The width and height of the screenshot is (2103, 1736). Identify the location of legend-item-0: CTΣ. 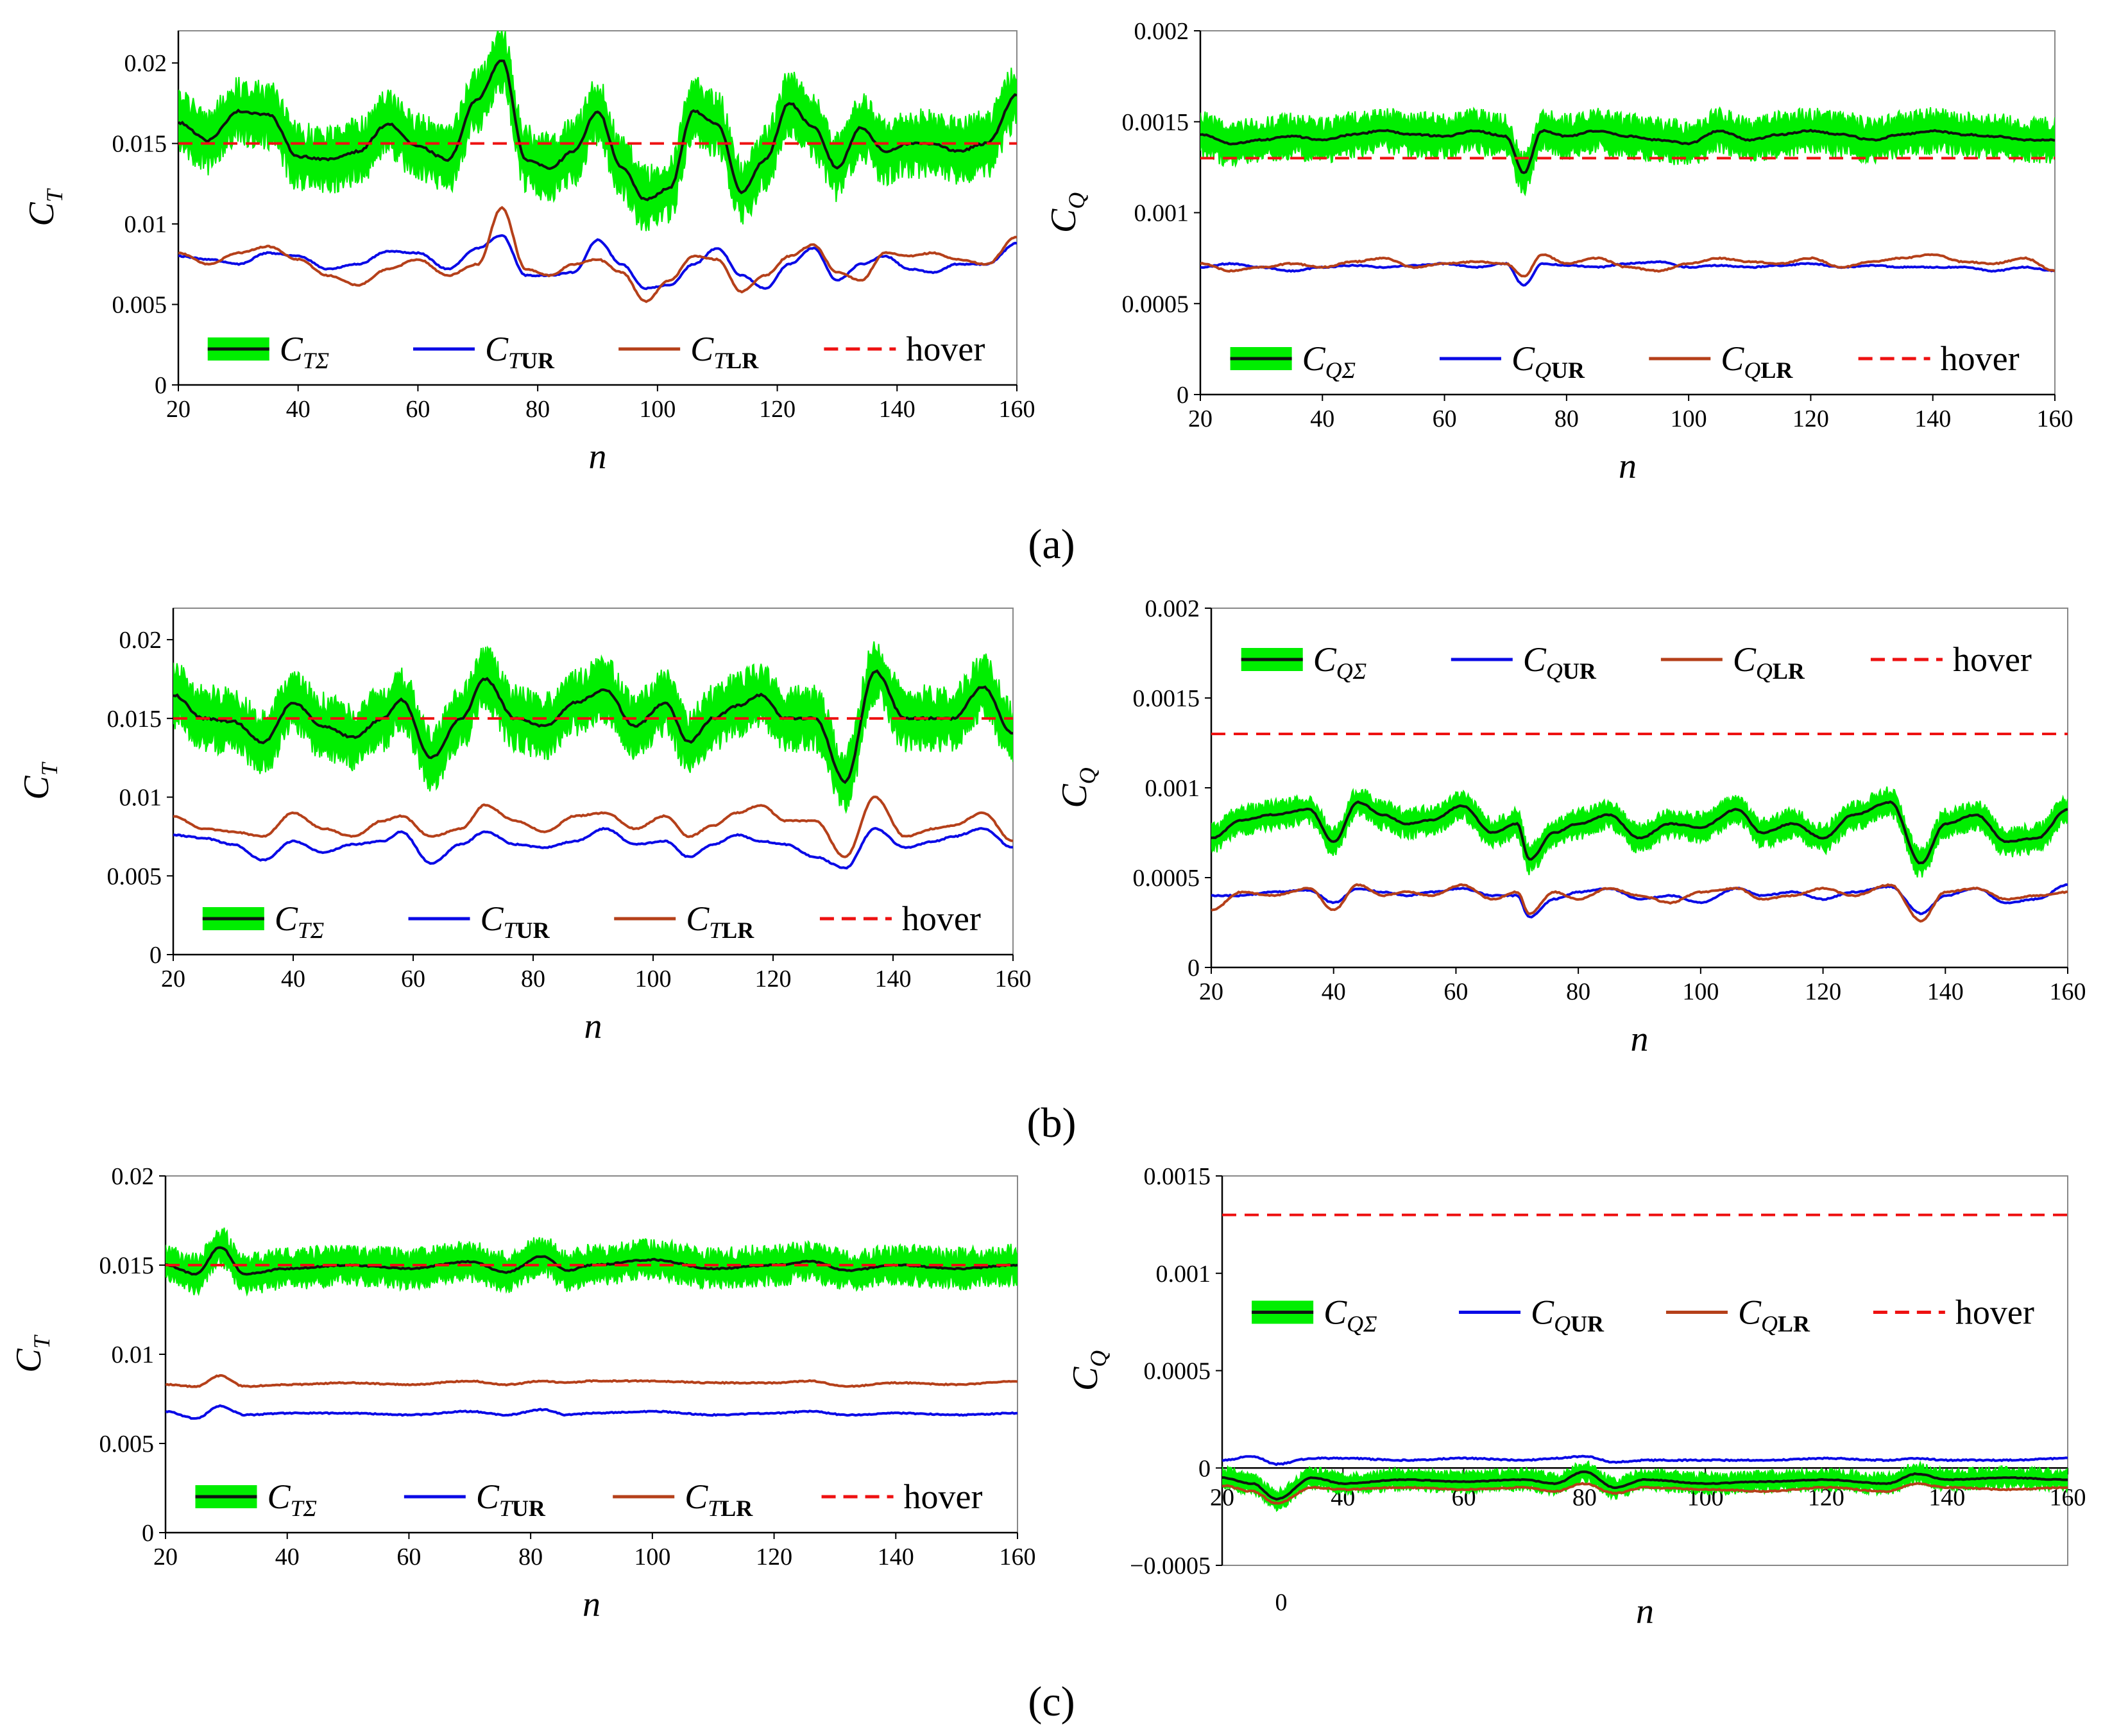
(256, 1499).